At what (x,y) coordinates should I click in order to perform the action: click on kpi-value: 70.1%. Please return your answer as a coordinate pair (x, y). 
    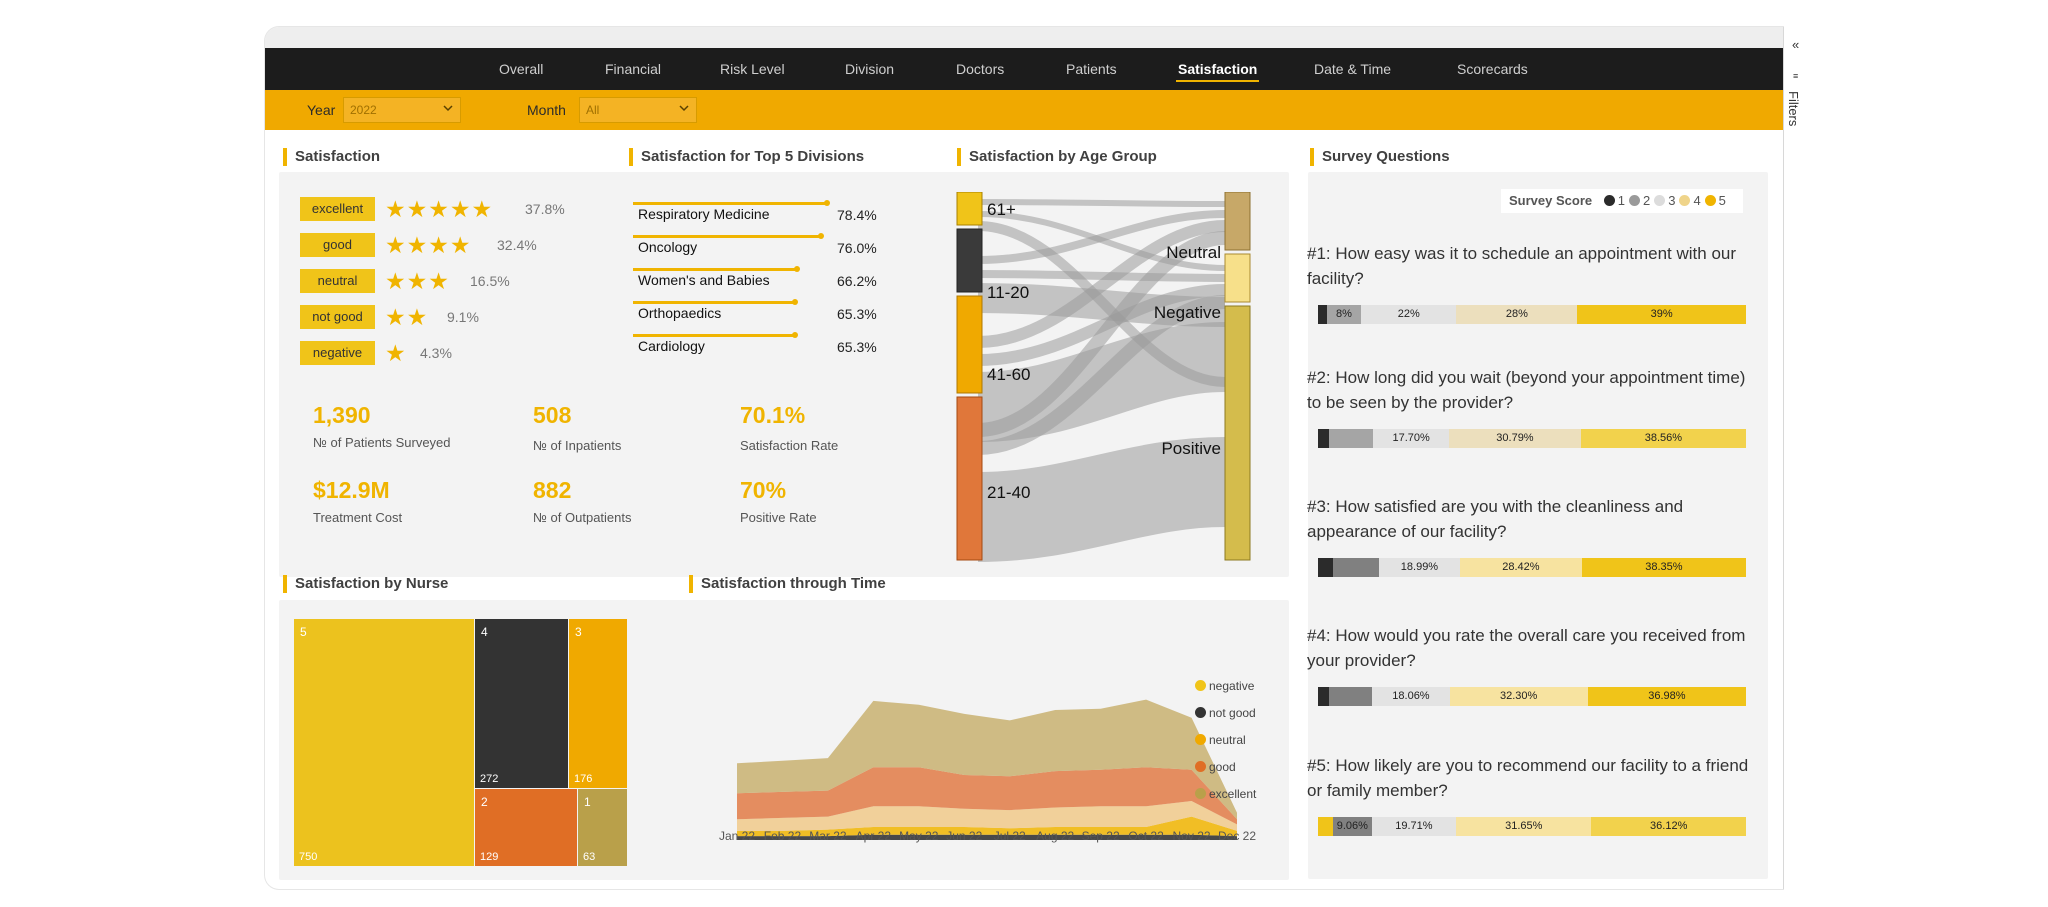
    Looking at the image, I should click on (773, 415).